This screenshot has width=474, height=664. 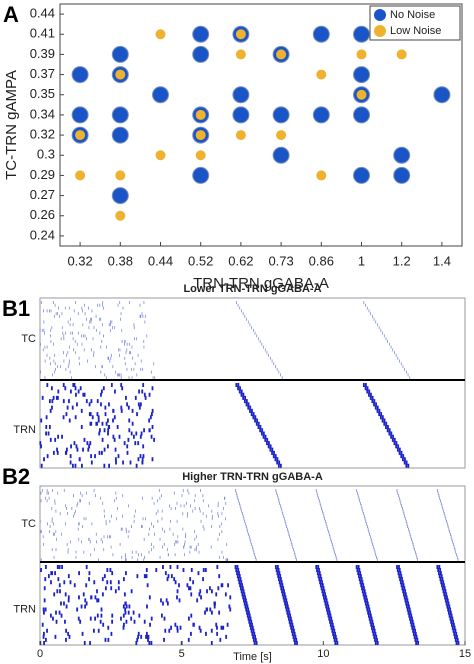 I want to click on y-tick-label: 0.44, so click(x=42, y=13).